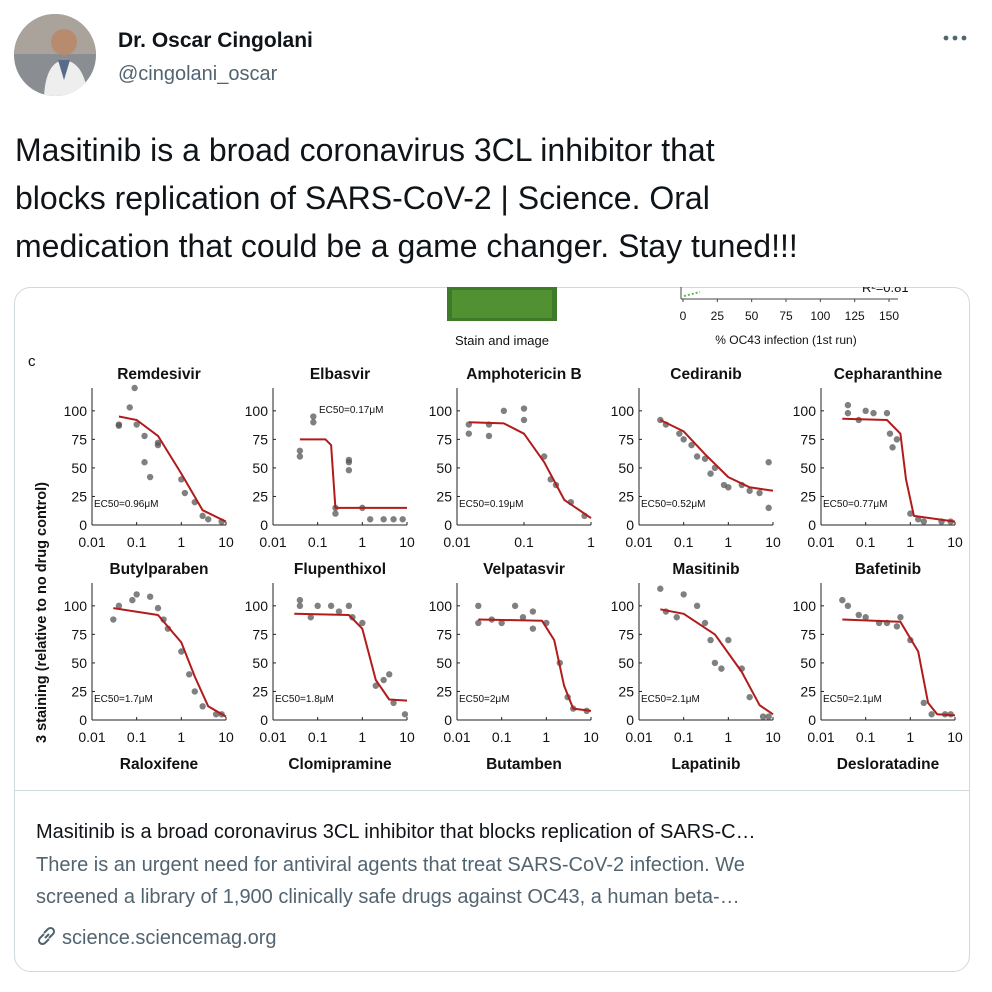 The height and width of the screenshot is (992, 992). What do you see at coordinates (340, 569) in the screenshot?
I see `panel-title: Flupenthixol` at bounding box center [340, 569].